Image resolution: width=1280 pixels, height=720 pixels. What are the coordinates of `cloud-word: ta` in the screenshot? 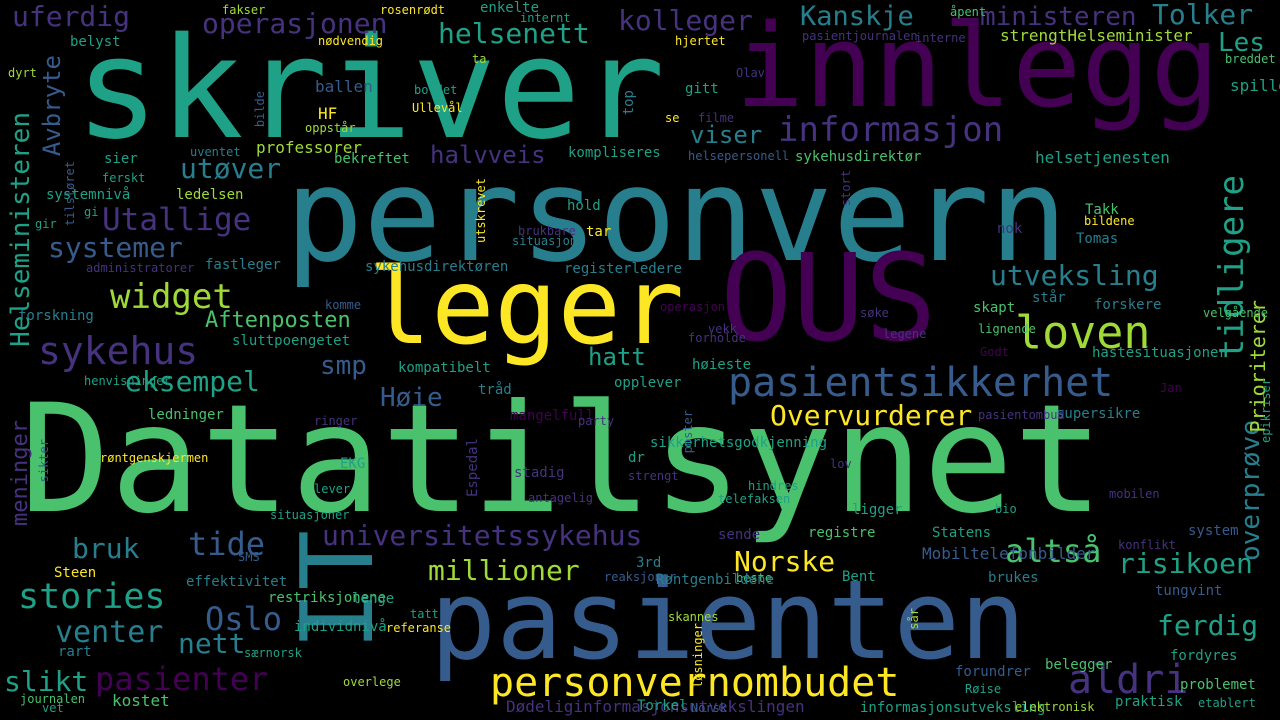 It's located at (479, 59).